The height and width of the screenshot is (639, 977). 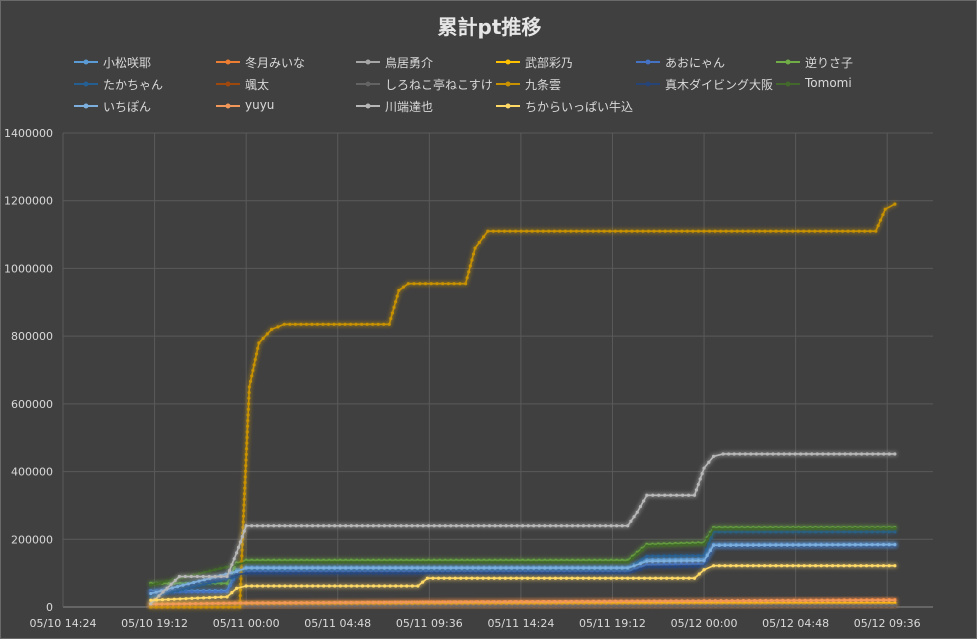 I want to click on x-tick-label: 05/12 09:36, so click(x=887, y=623).